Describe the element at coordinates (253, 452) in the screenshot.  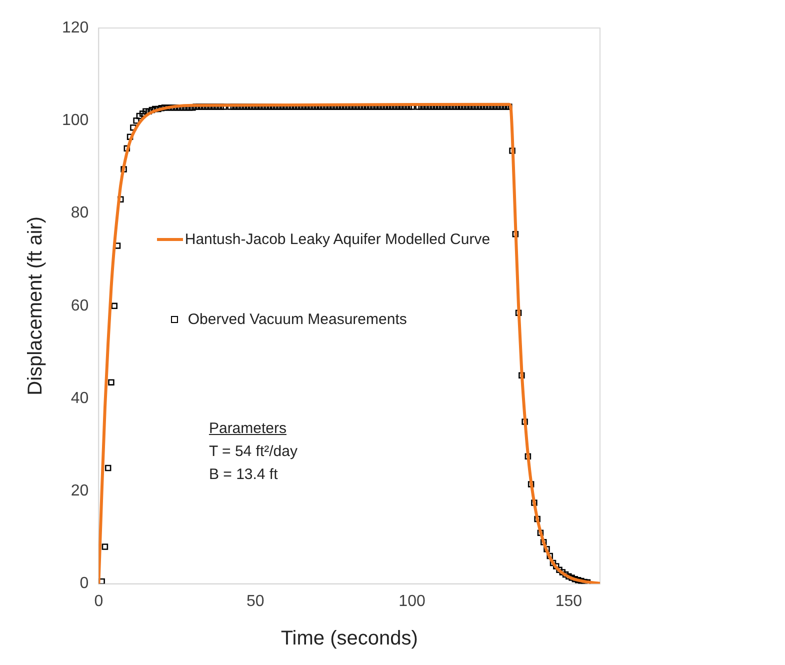
I see `annotation: T = 54 ft²/day` at that location.